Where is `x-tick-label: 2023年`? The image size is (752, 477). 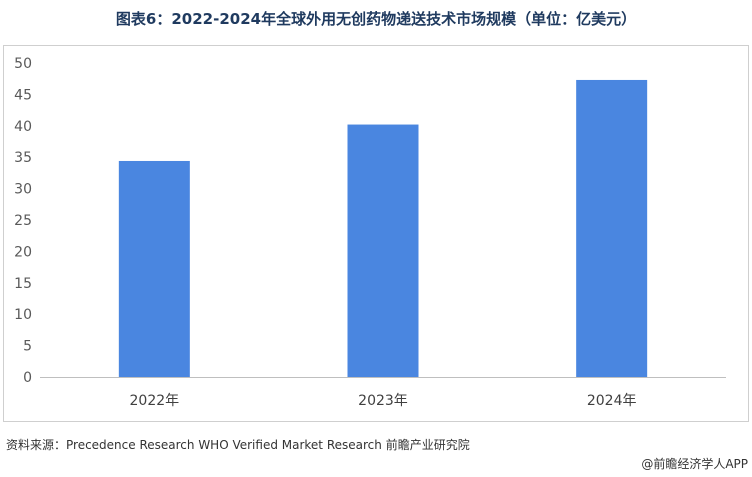 x-tick-label: 2023年 is located at coordinates (383, 401).